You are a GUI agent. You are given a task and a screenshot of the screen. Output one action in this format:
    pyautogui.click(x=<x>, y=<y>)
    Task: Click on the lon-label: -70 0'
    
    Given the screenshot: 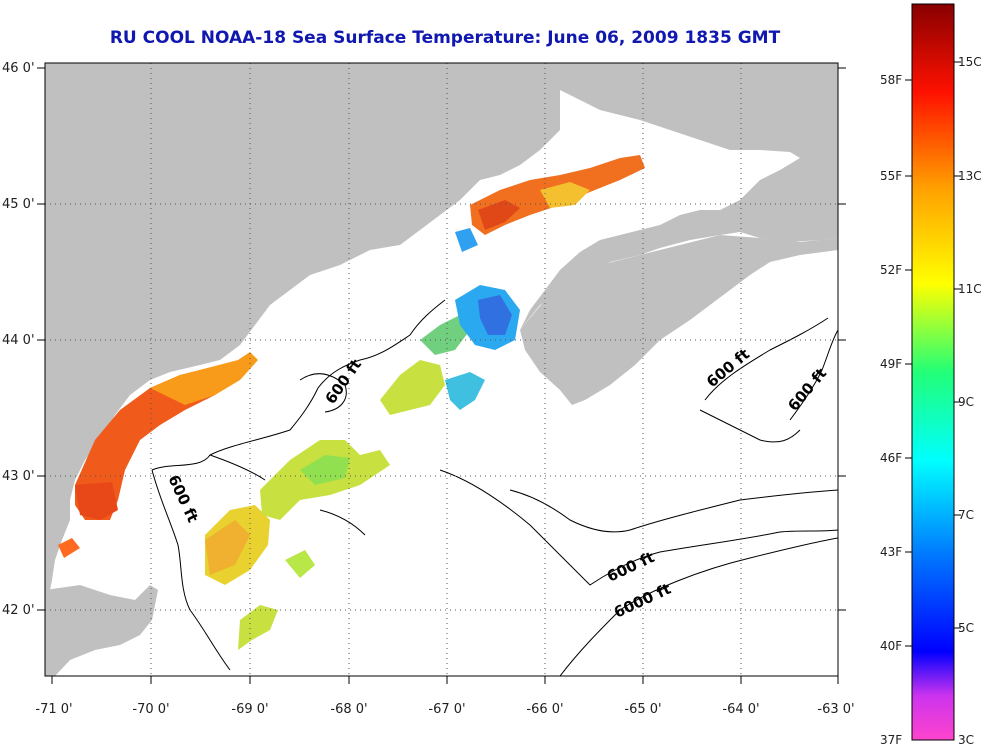 What is the action you would take?
    pyautogui.click(x=150, y=709)
    